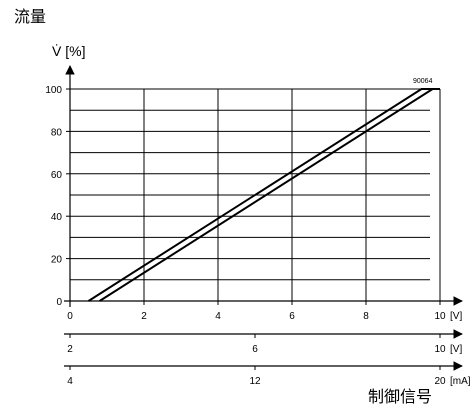 The height and width of the screenshot is (412, 475). What do you see at coordinates (57, 132) in the screenshot?
I see `y-tick-label: 80` at bounding box center [57, 132].